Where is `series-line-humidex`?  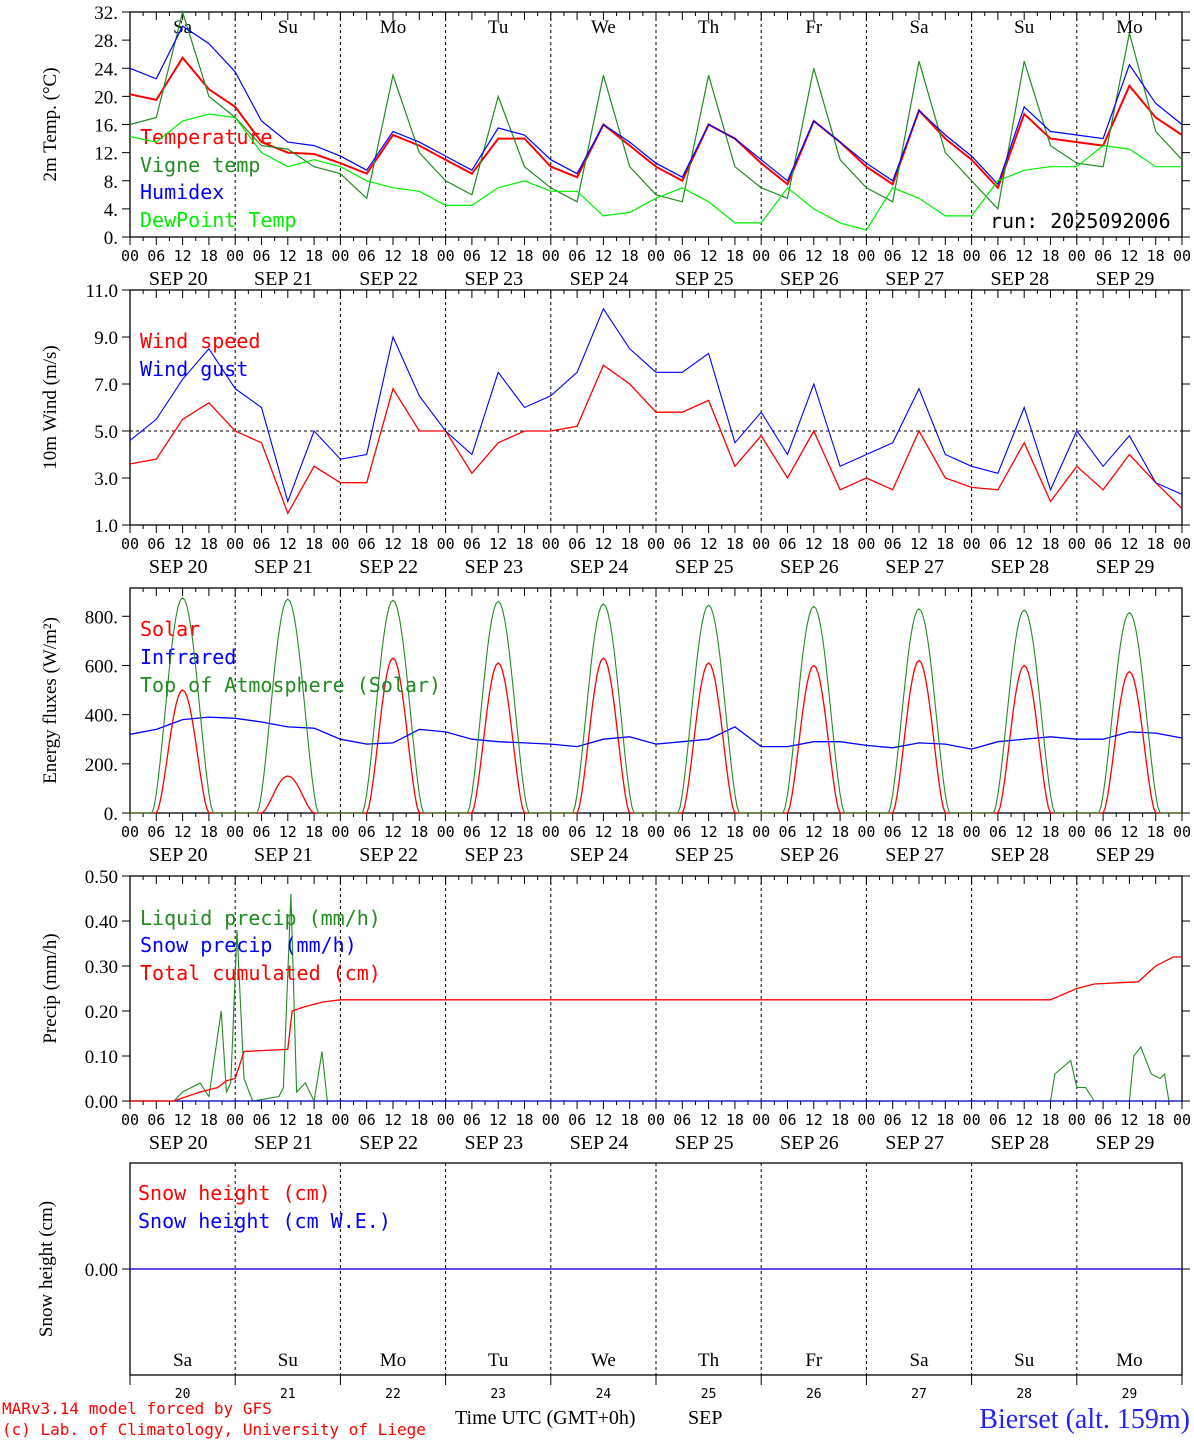
series-line-humidex is located at coordinates (656, 105).